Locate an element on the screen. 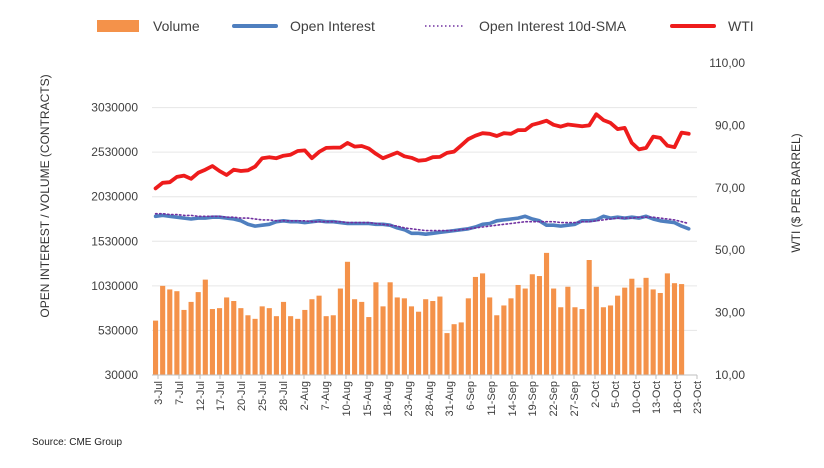 The width and height of the screenshot is (824, 468). legend-label-wti: WTI is located at coordinates (741, 26).